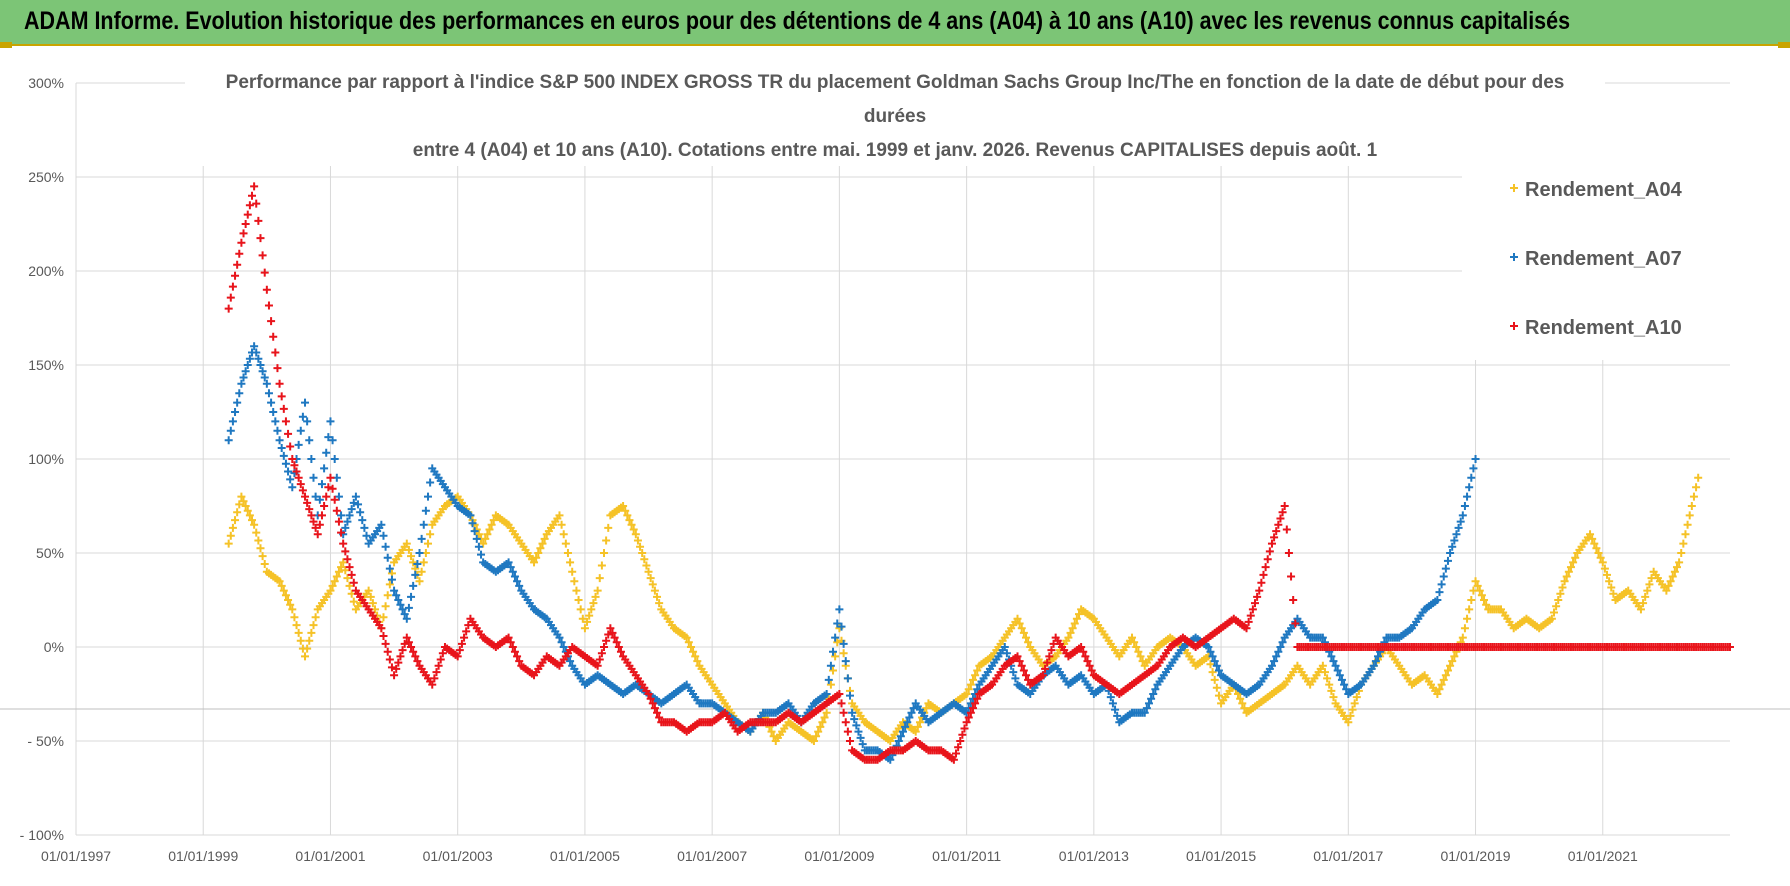 This screenshot has width=1790, height=886. I want to click on chart-title-background, so click(895, 116).